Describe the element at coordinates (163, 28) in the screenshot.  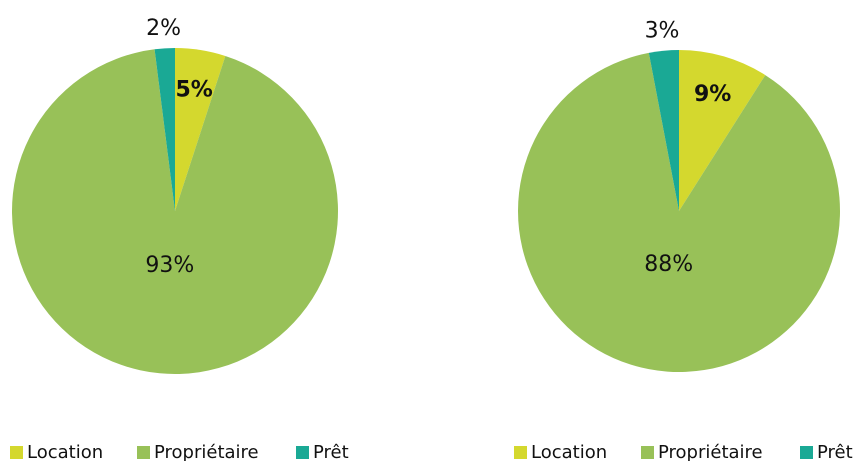
I see `data-label: 2%` at that location.